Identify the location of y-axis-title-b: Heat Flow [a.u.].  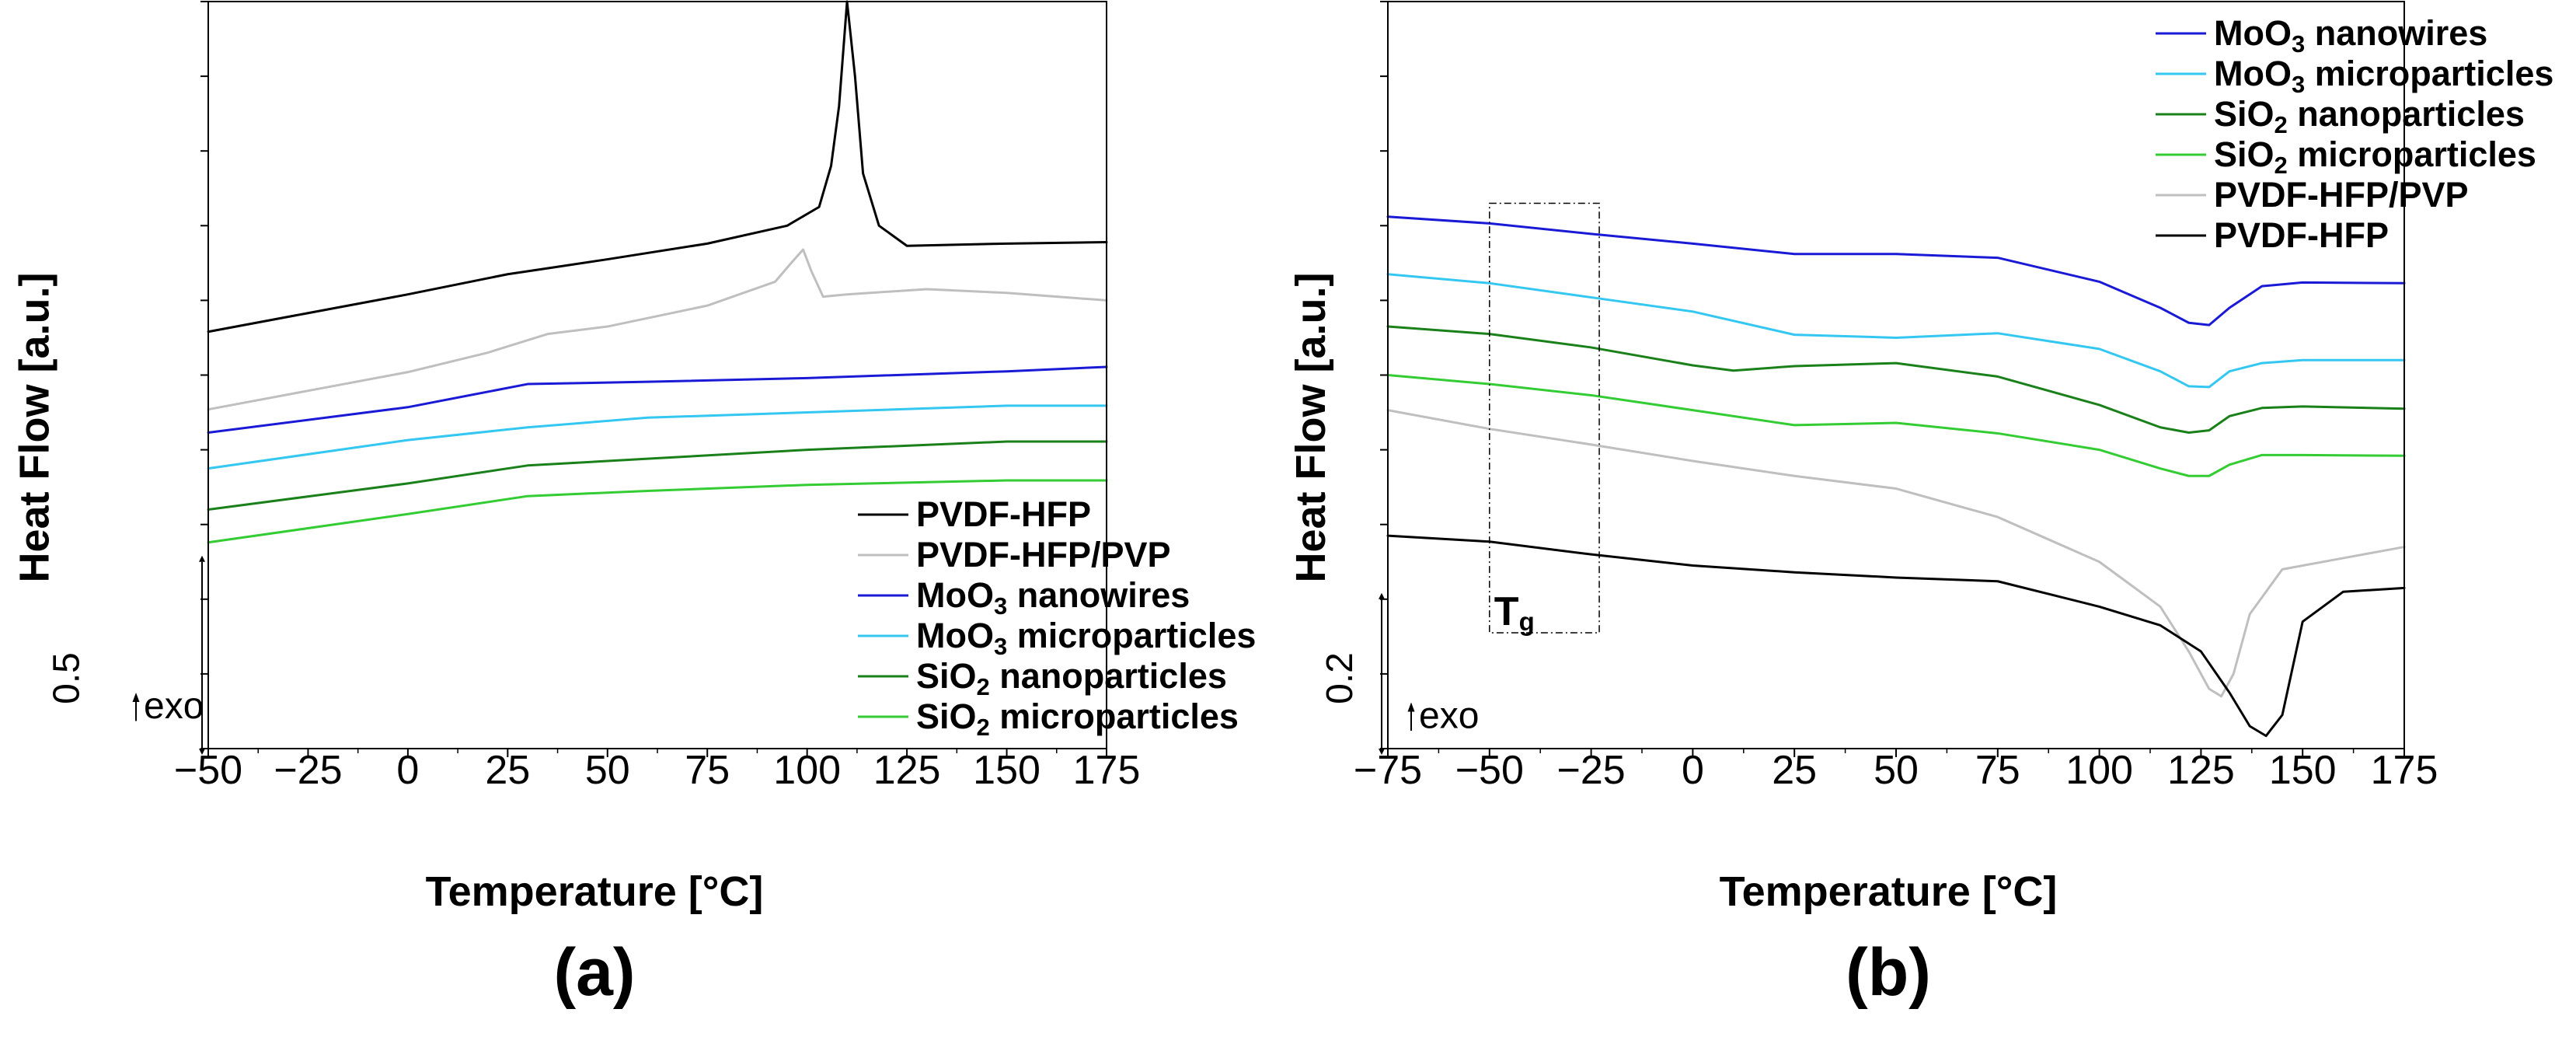
(1311, 427).